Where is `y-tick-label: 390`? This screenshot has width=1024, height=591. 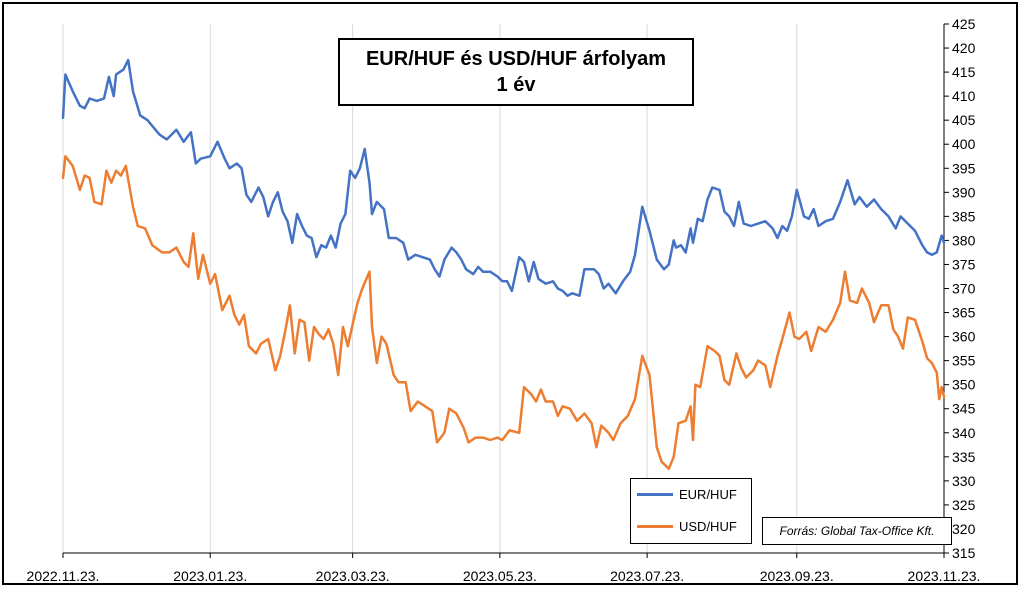
y-tick-label: 390 is located at coordinates (964, 192).